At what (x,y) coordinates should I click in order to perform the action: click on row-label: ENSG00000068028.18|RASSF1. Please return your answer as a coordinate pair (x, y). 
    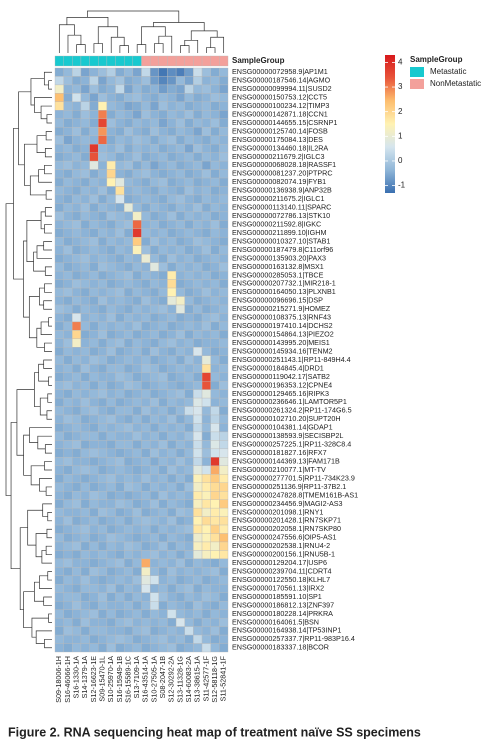
    Looking at the image, I should click on (284, 164).